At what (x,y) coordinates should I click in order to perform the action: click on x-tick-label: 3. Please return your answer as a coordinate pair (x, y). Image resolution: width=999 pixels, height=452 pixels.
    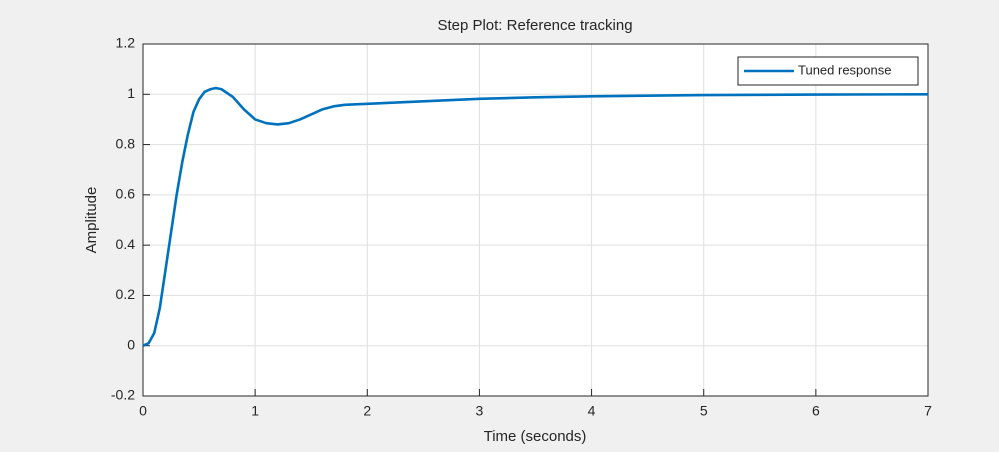
    Looking at the image, I should click on (480, 411).